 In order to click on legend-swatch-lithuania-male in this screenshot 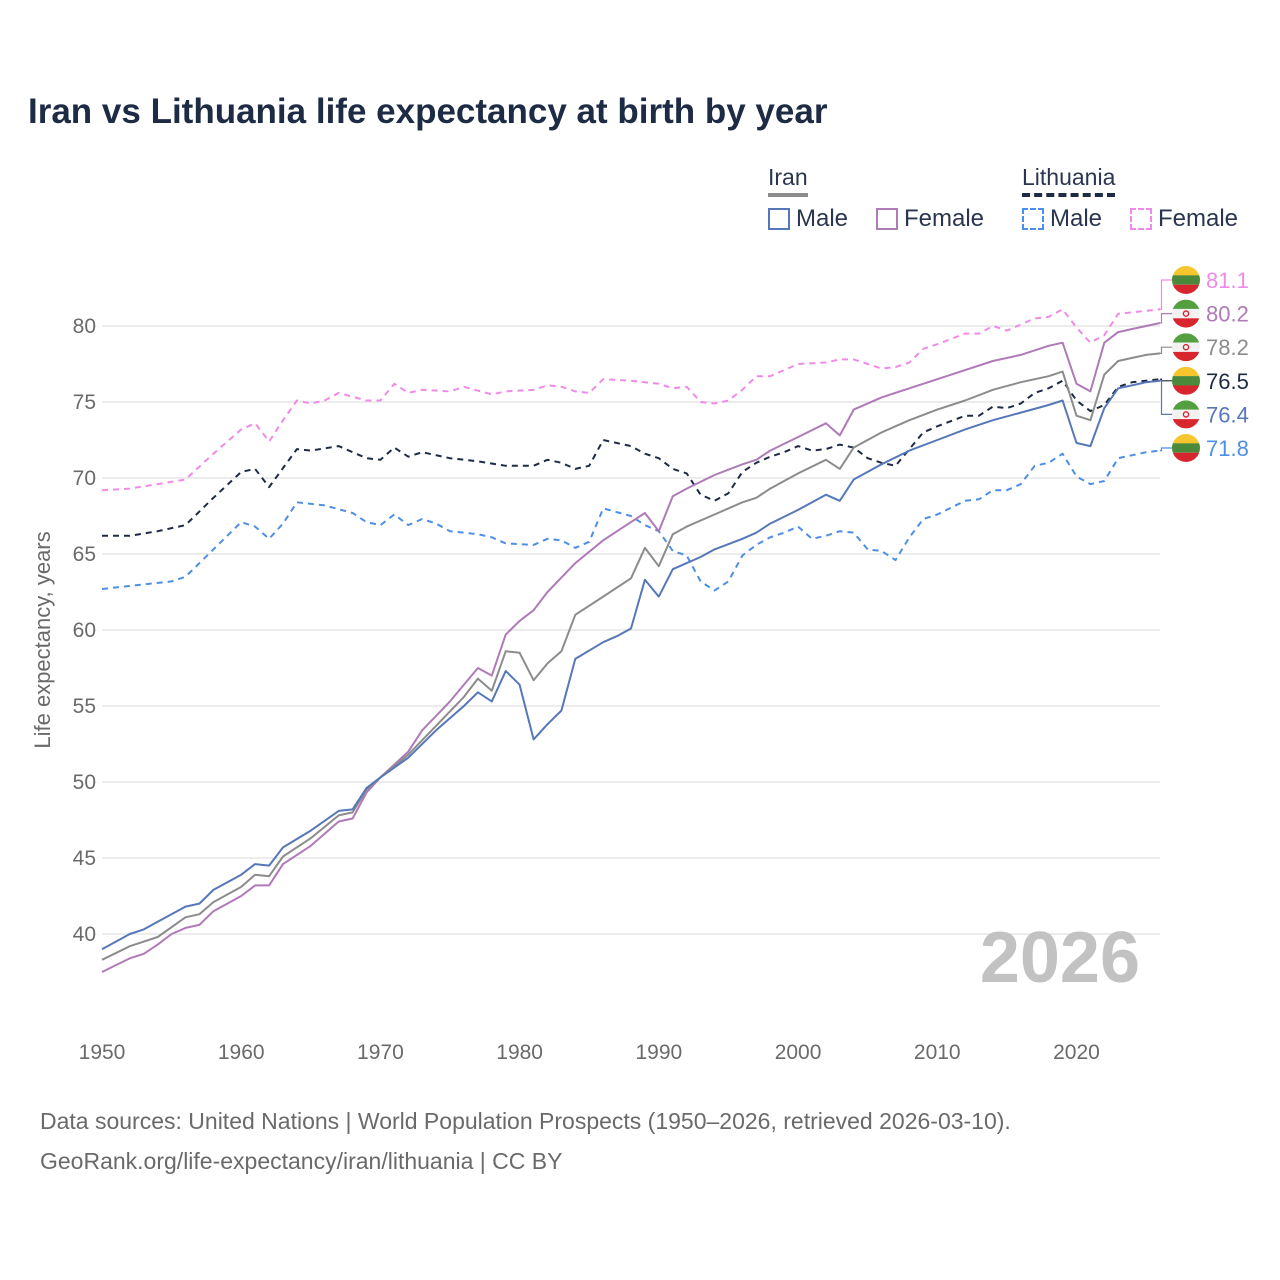, I will do `click(1033, 219)`.